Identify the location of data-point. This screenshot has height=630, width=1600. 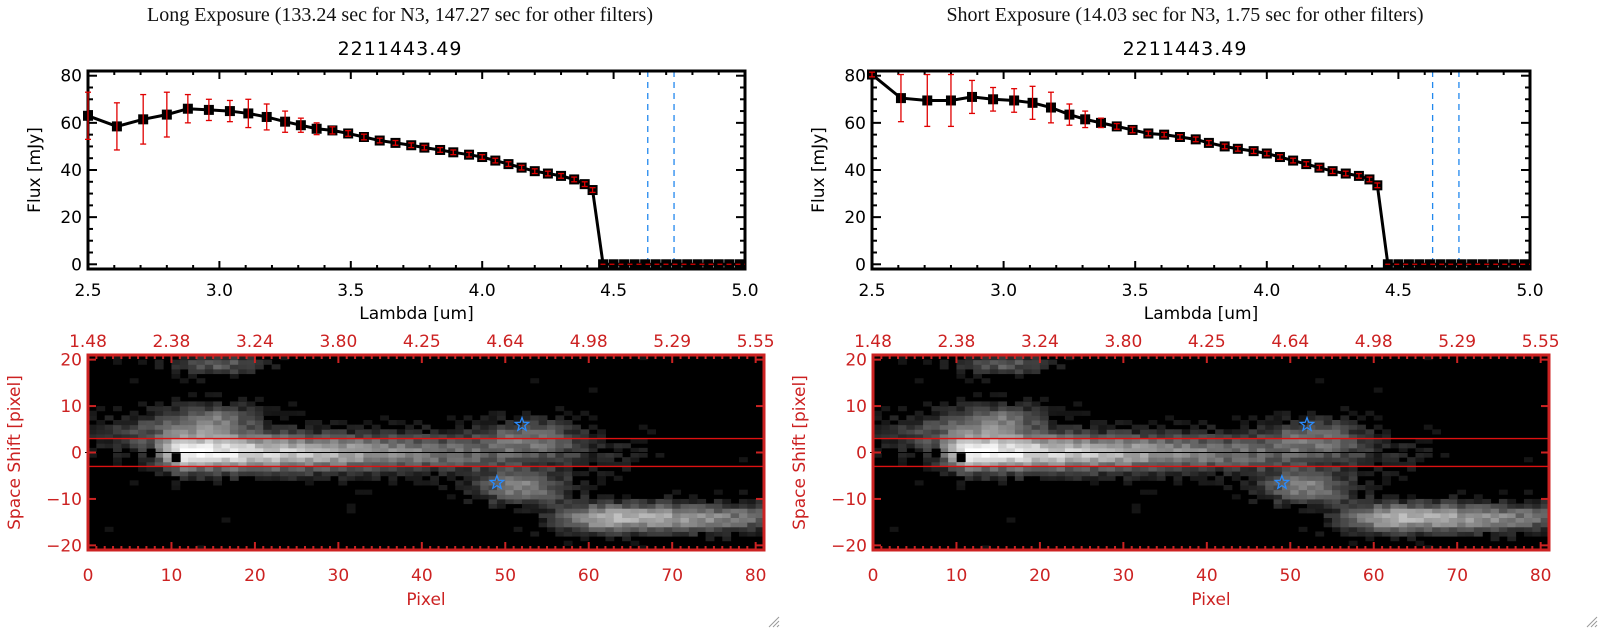
(1408, 264).